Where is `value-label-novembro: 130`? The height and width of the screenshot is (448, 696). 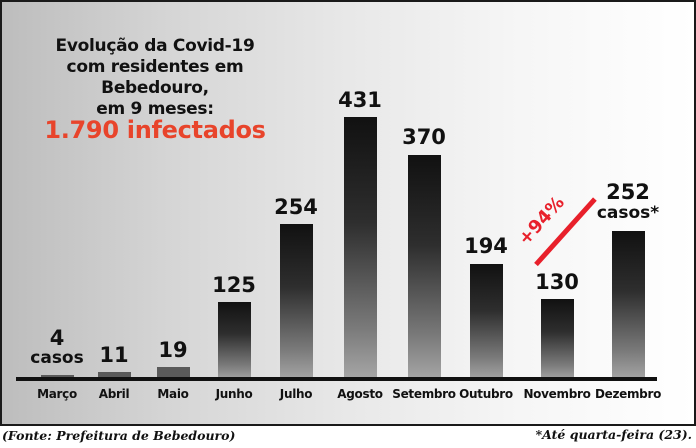
value-label-novembro: 130 is located at coordinates (557, 282).